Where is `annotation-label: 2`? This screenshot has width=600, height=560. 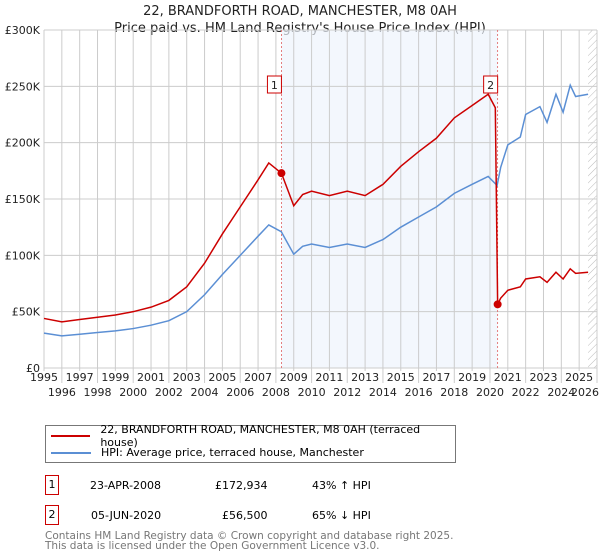
annotation-label: 2 is located at coordinates (490, 85).